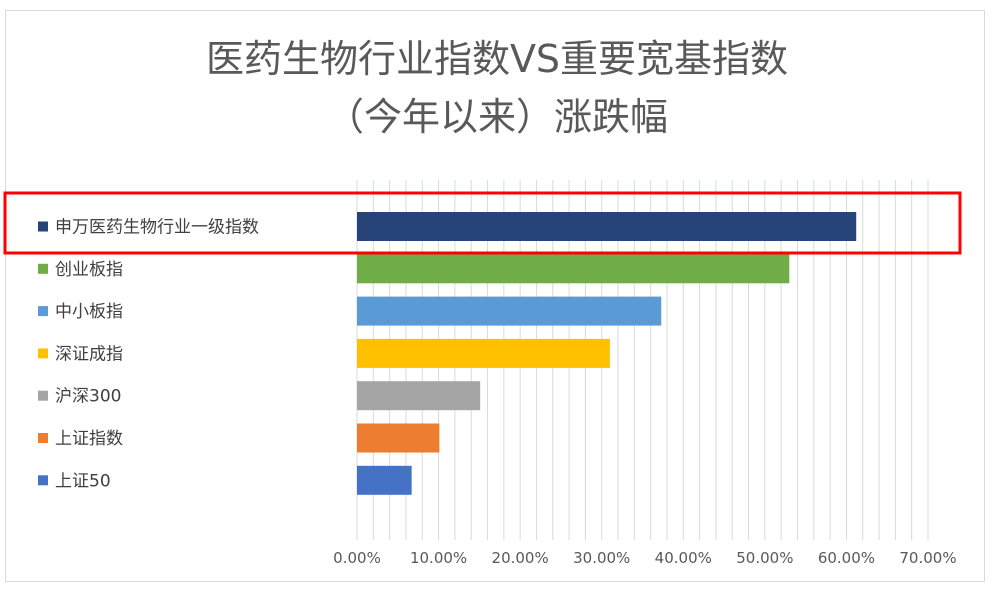 This screenshot has width=995, height=592. Describe the element at coordinates (83, 481) in the screenshot. I see `legend-label: 上证50` at that location.